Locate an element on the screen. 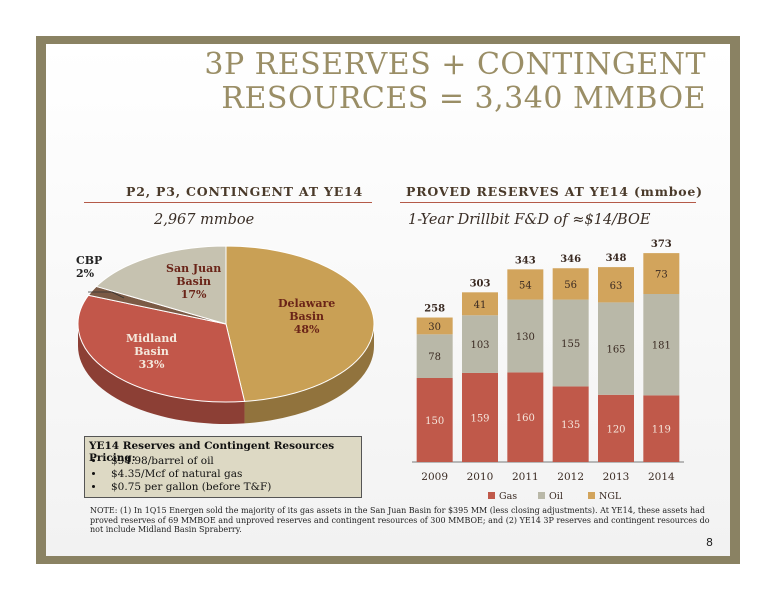 The image size is (776, 600). pie-label-san-juan: San Juan Basin 17% is located at coordinates (193, 281).